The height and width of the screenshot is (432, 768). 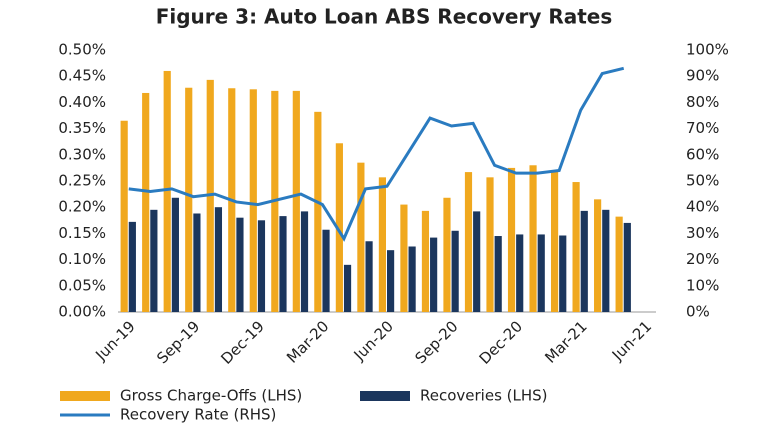 What do you see at coordinates (198, 415) in the screenshot?
I see `legend-label: Recovery Rate (RHS)` at bounding box center [198, 415].